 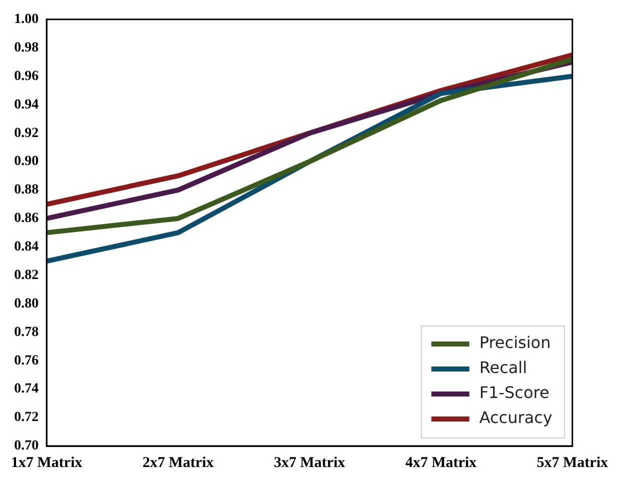 What do you see at coordinates (26, 446) in the screenshot?
I see `y-tick-label: 0.70` at bounding box center [26, 446].